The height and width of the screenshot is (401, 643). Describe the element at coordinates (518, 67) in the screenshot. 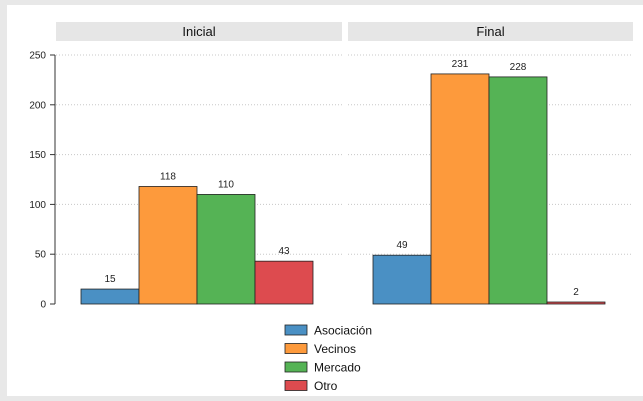

I see `data-label: 228` at that location.